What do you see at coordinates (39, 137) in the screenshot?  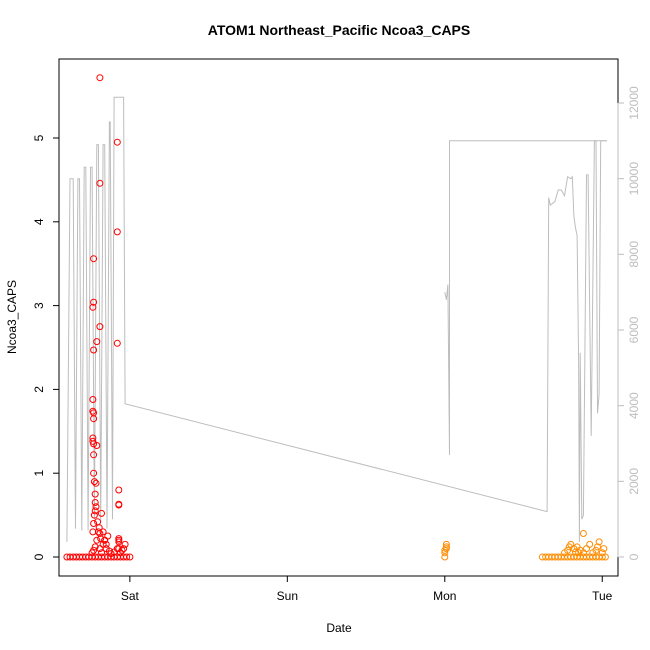 I see `y-tick-label: 5` at bounding box center [39, 137].